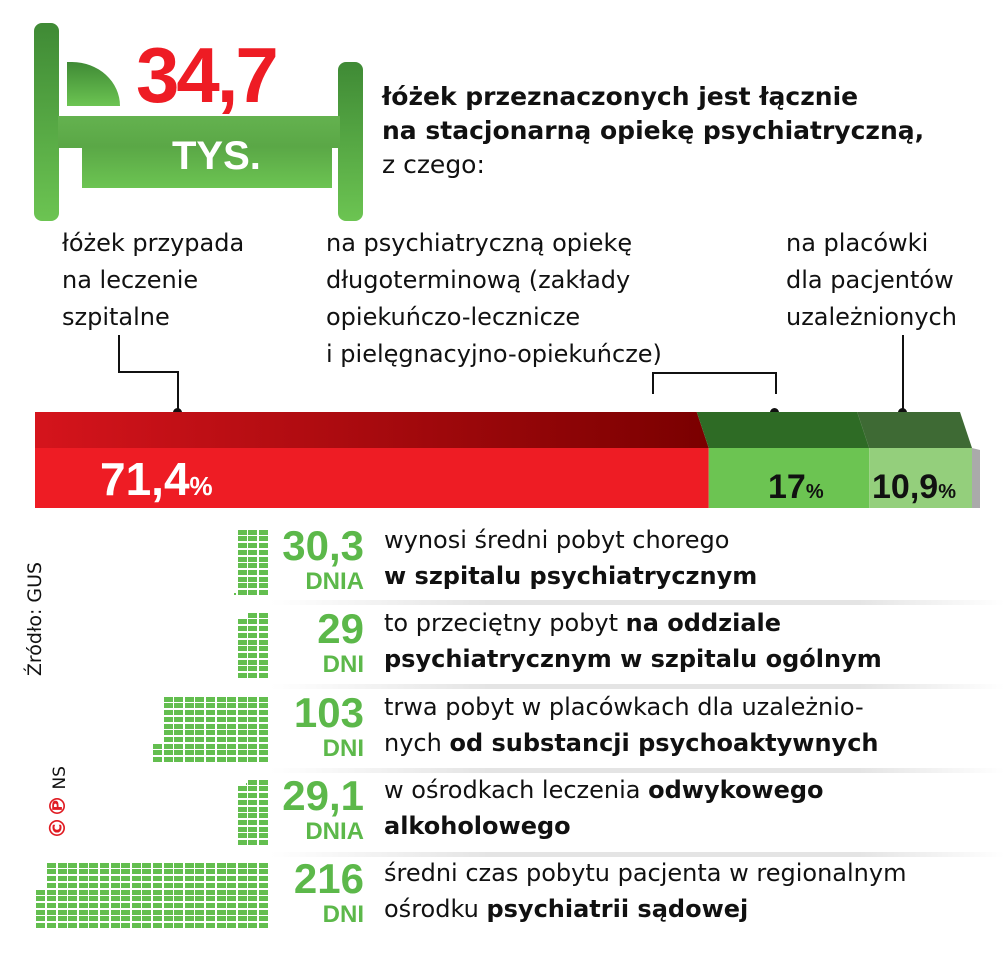 This screenshot has width=1005, height=966. I want to click on text-bold: psychiatrycznym w szpitalu ogólnym, so click(633, 659).